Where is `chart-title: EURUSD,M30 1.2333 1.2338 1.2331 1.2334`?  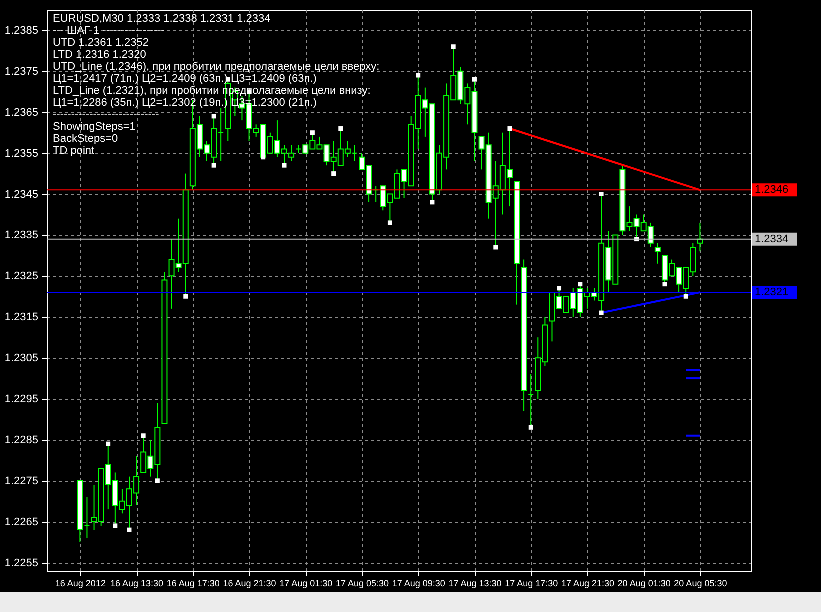 chart-title: EURUSD,M30 1.2333 1.2338 1.2331 1.2334 is located at coordinates (162, 19).